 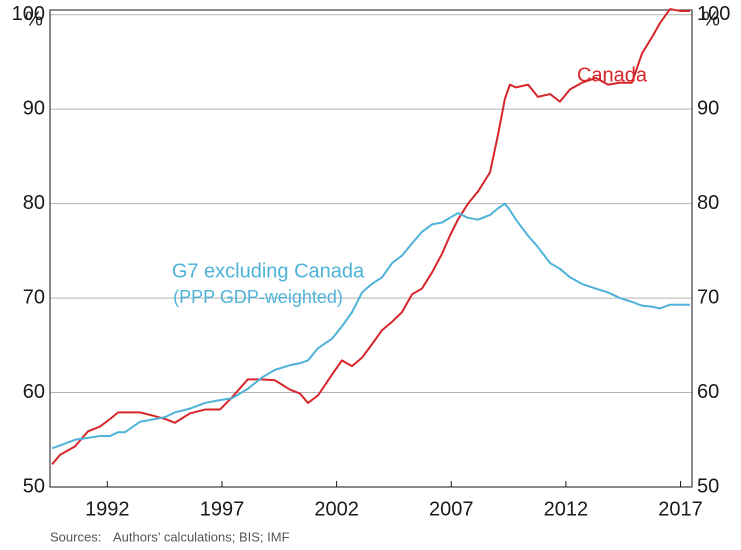 What do you see at coordinates (708, 297) in the screenshot?
I see `y2-tick-label: 70` at bounding box center [708, 297].